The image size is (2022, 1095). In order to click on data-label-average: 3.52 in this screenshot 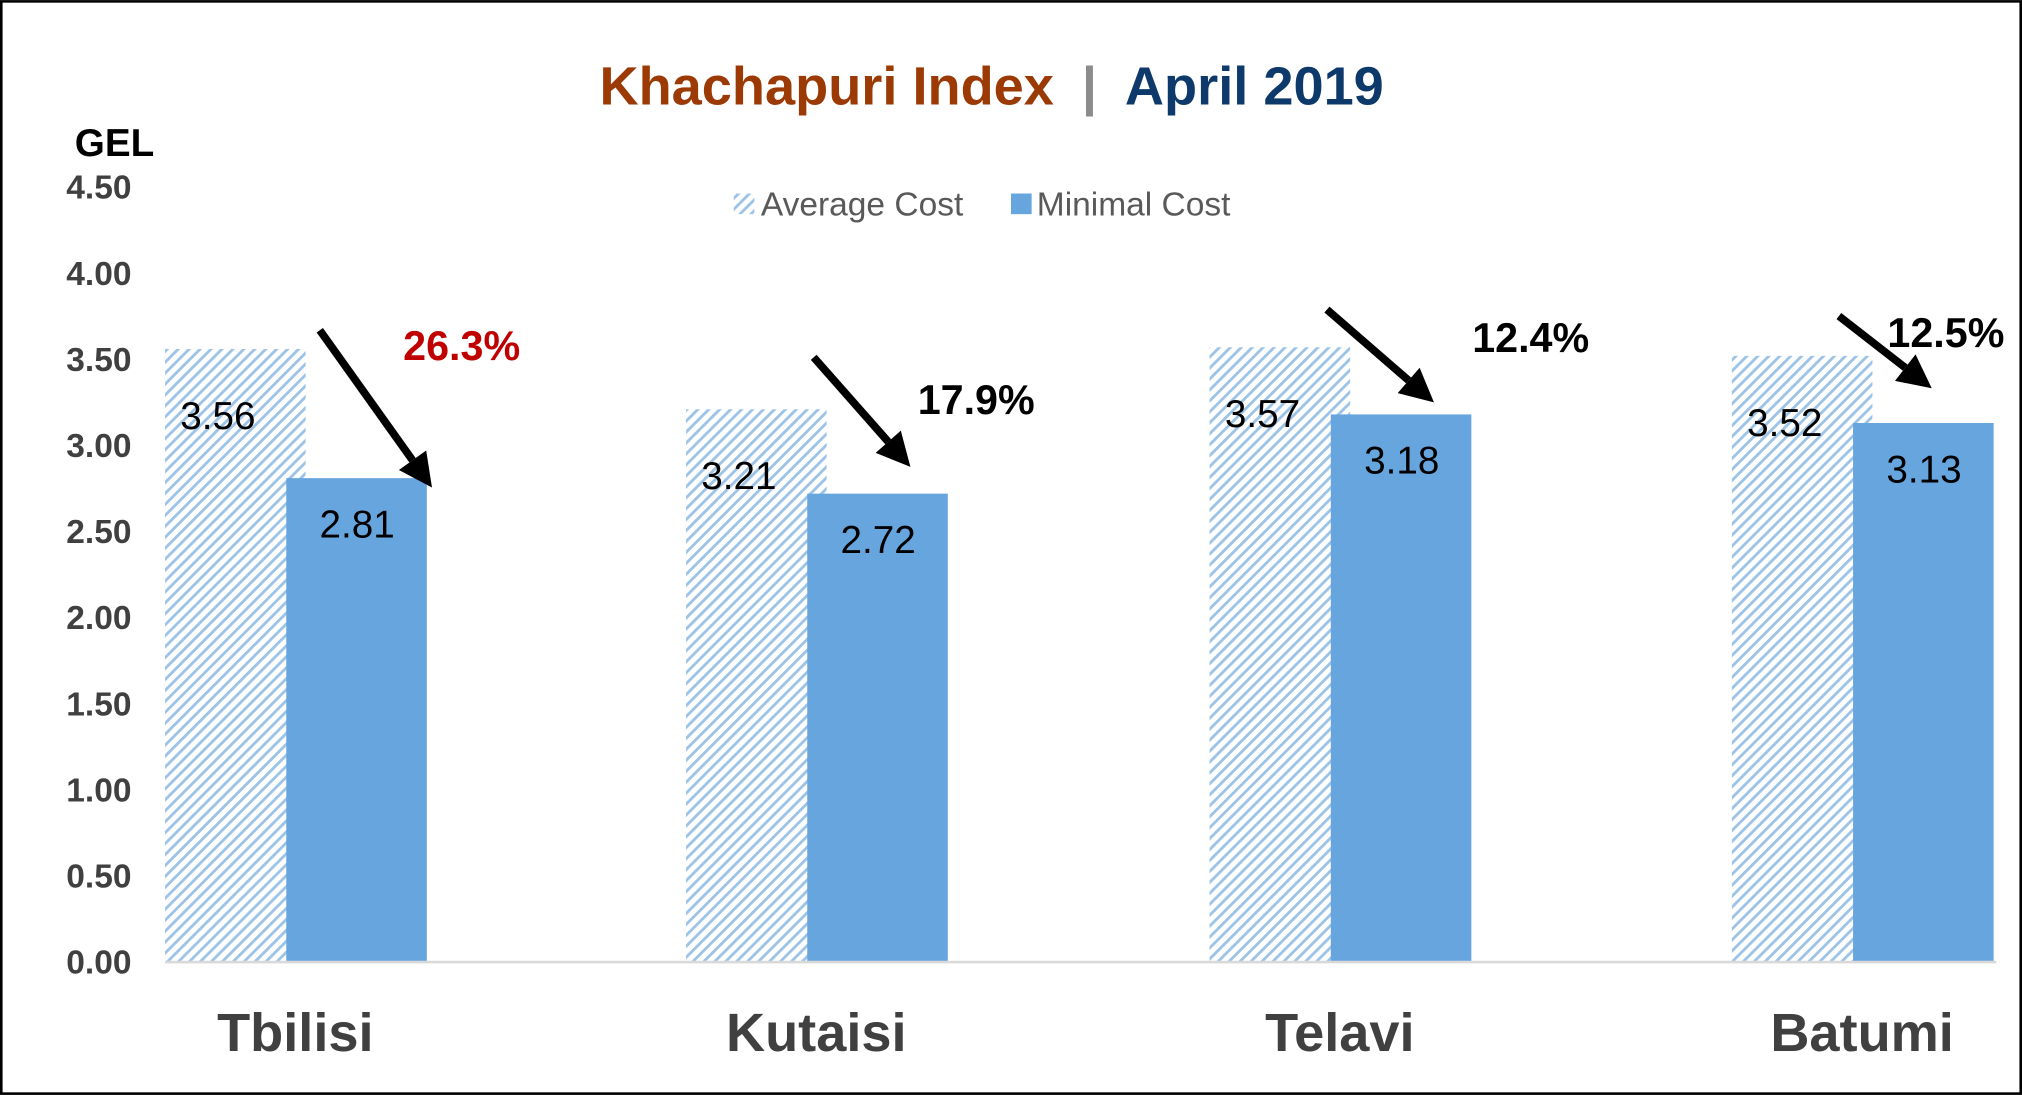, I will do `click(1784, 423)`.